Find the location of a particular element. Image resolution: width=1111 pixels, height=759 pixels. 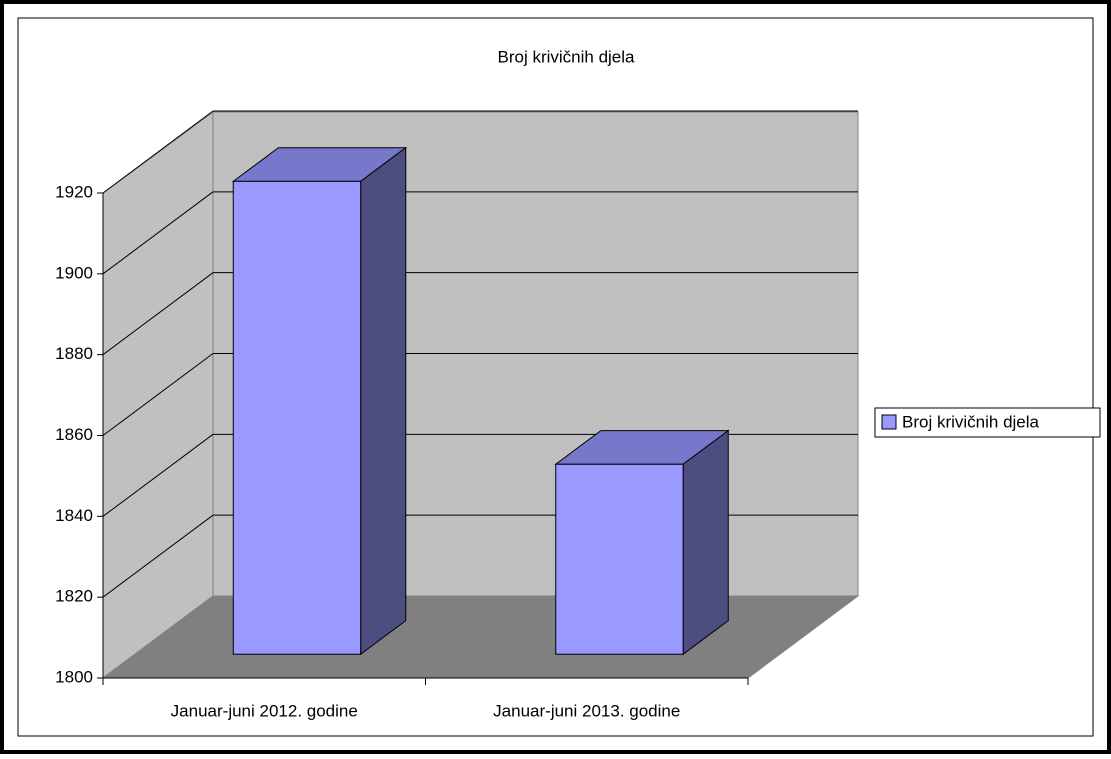

y-tick-label: 1800 is located at coordinates (74, 676).